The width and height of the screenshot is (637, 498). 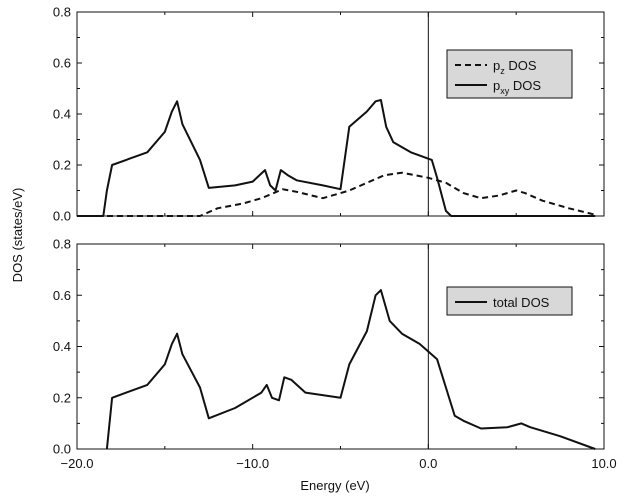 I want to click on legend-label: total DOS, so click(x=521, y=302).